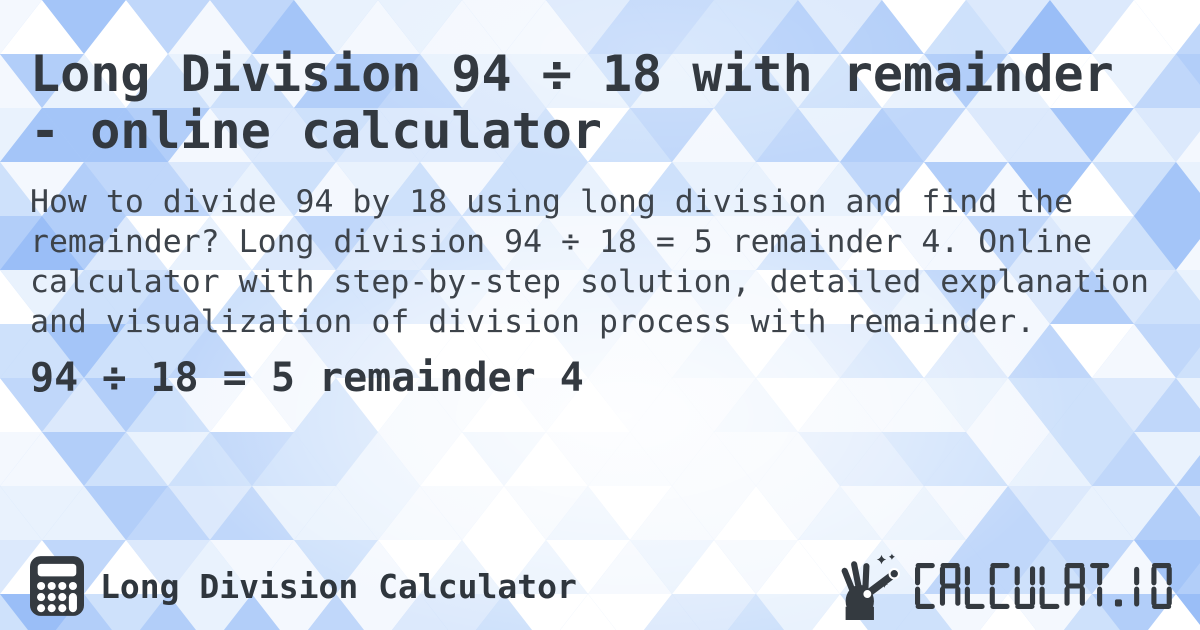 The height and width of the screenshot is (630, 1200). What do you see at coordinates (1043, 586) in the screenshot?
I see `brand-wordmark` at bounding box center [1043, 586].